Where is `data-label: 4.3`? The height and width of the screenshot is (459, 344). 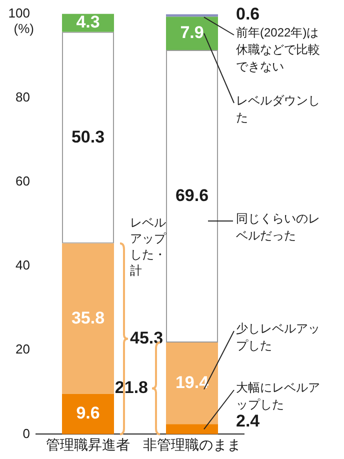 data-label: 4.3 is located at coordinates (88, 22).